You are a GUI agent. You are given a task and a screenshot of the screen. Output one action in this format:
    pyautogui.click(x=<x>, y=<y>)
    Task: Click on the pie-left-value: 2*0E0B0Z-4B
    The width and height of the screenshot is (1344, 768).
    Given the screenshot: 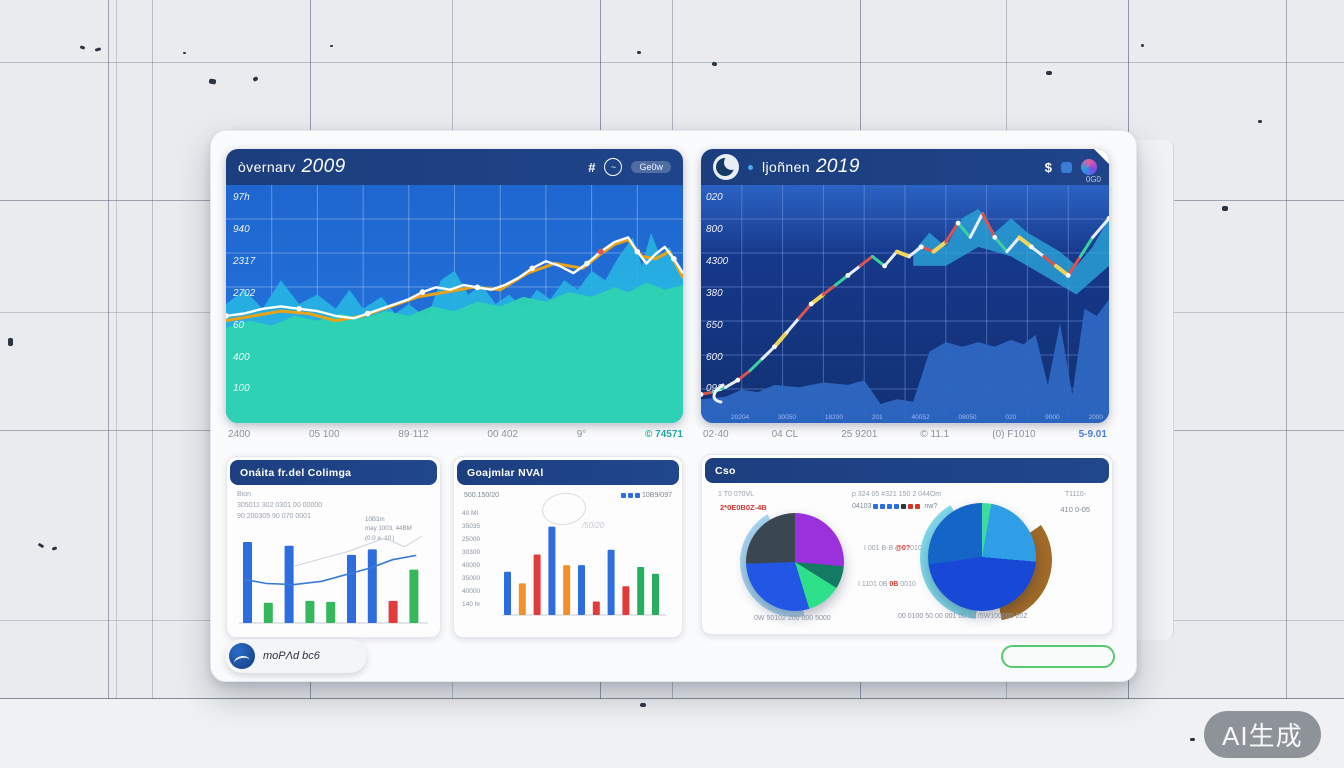 What is the action you would take?
    pyautogui.click(x=743, y=507)
    